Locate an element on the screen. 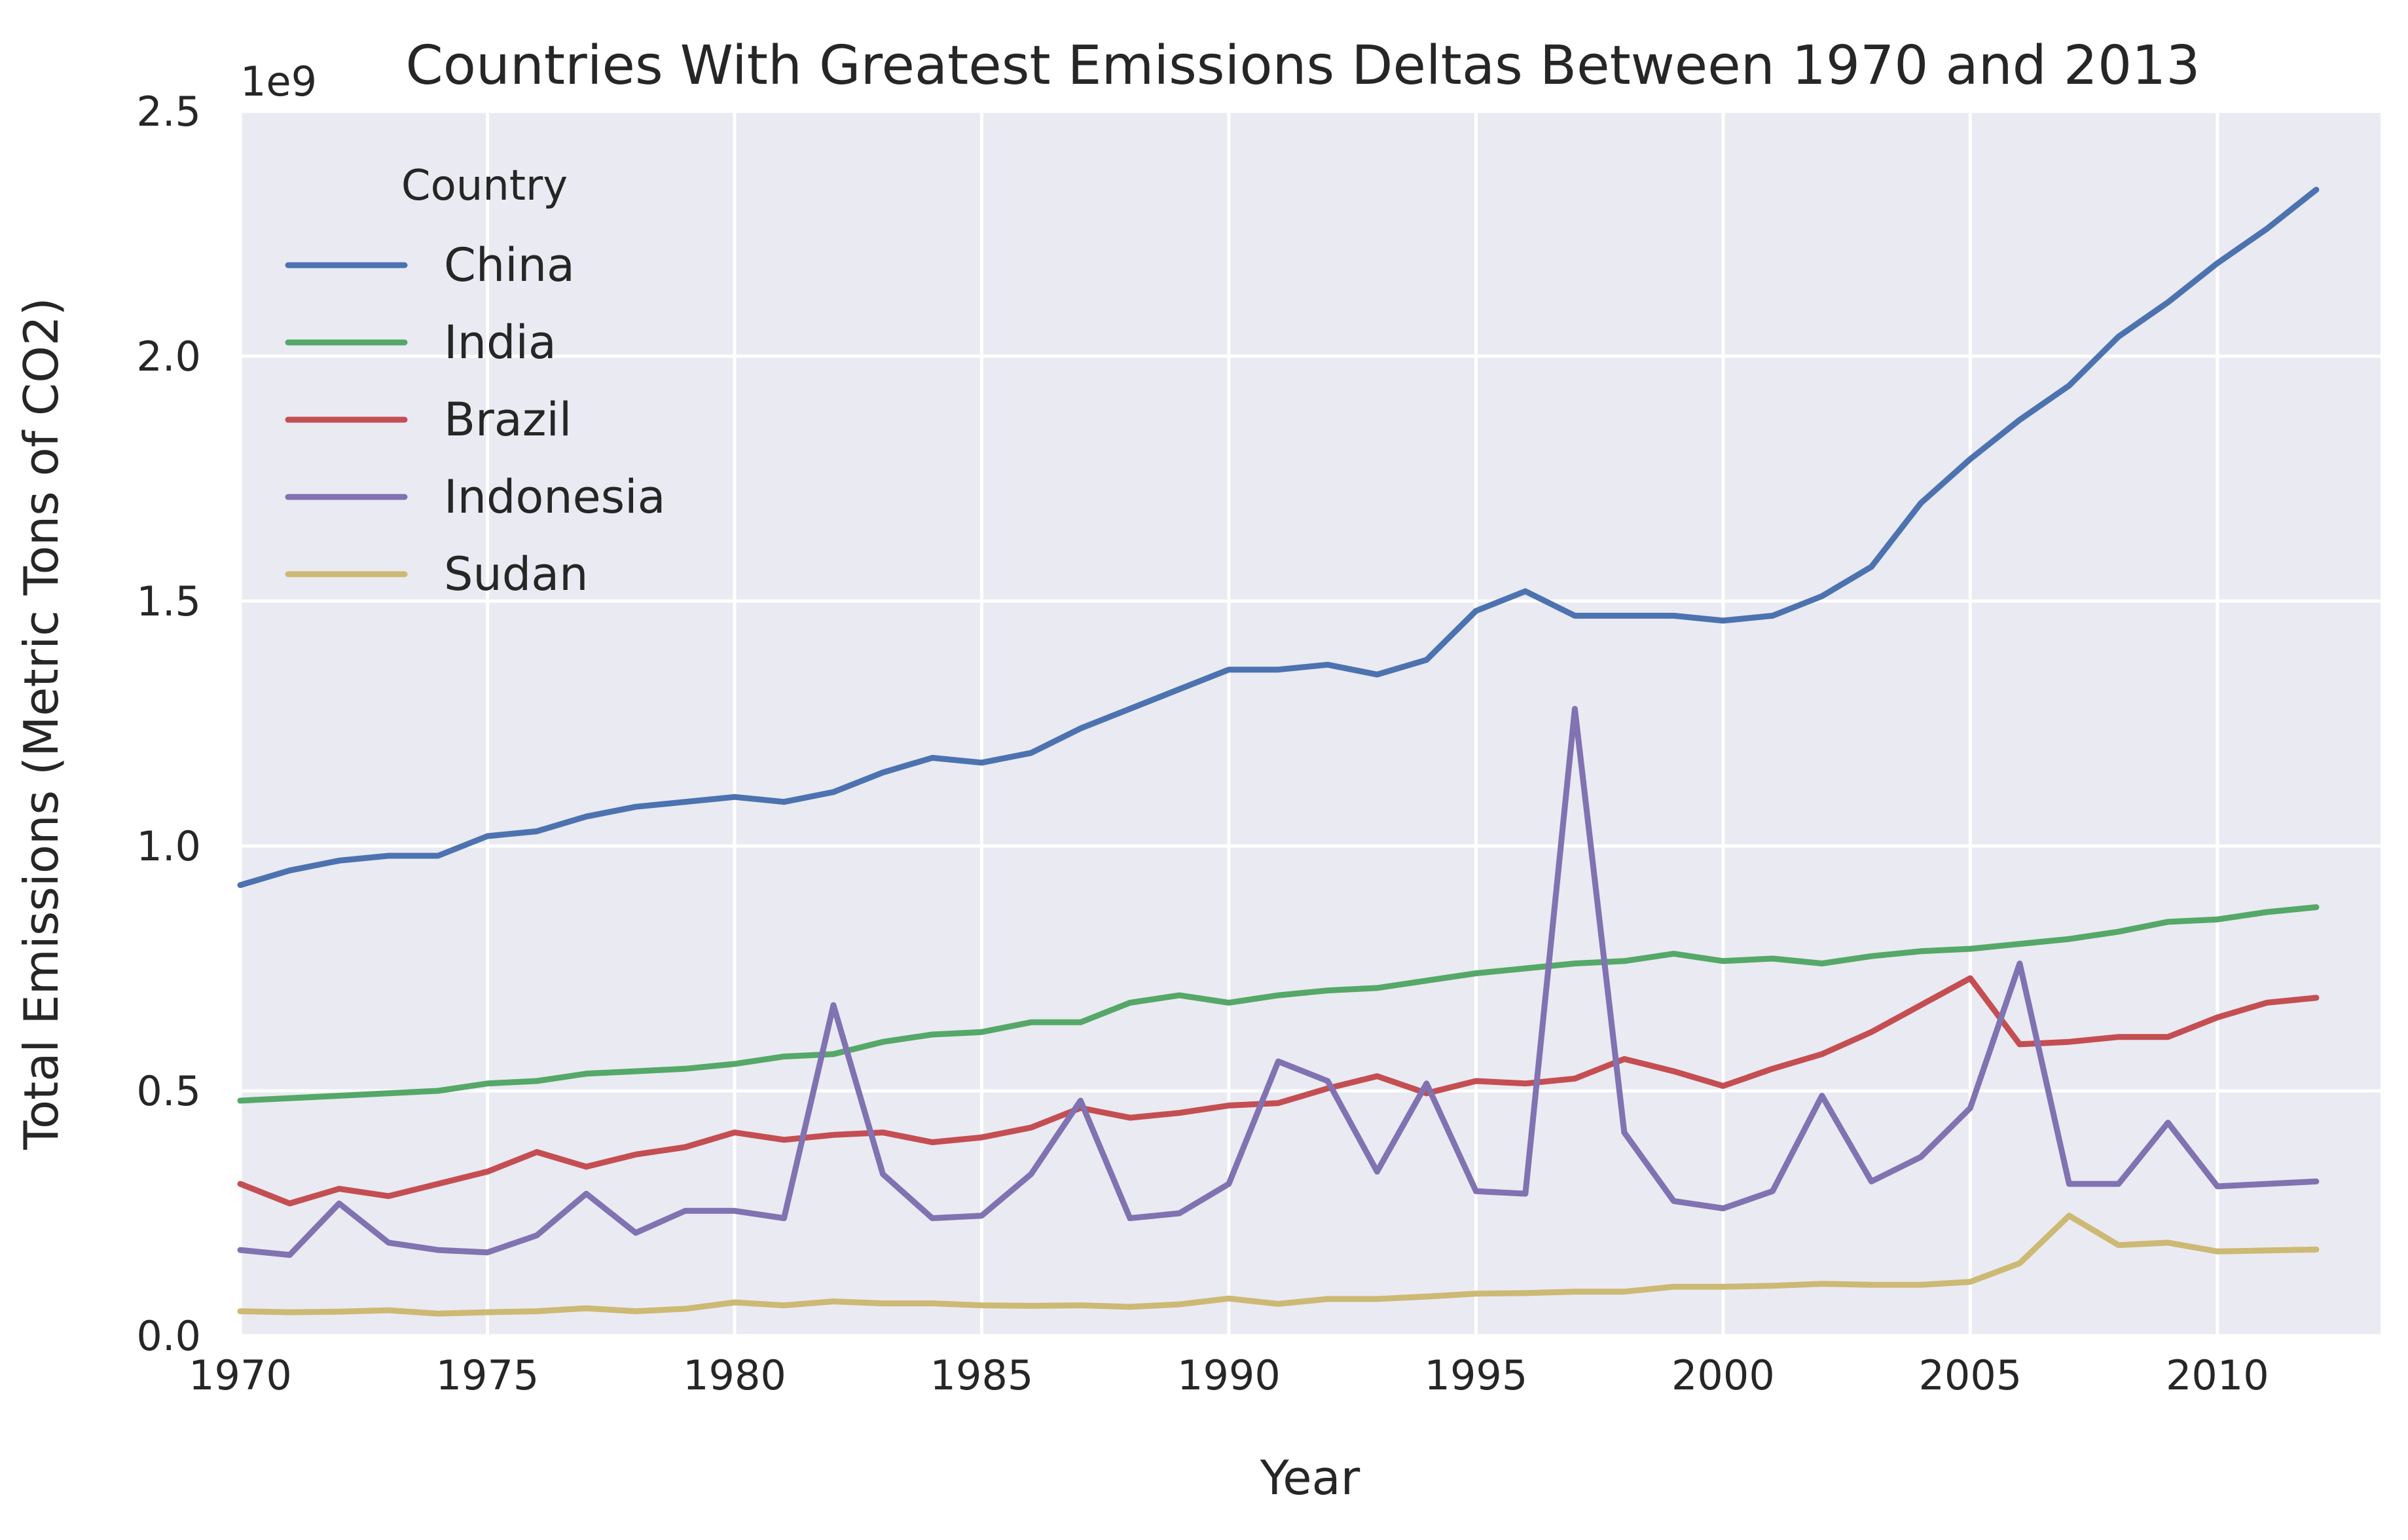  x-tick-label: 2005 is located at coordinates (1970, 1375).